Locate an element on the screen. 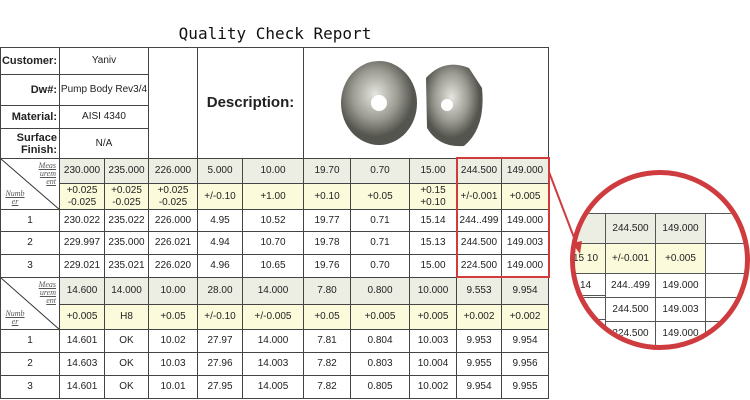  nominal-value: 15.00 is located at coordinates (433, 171).